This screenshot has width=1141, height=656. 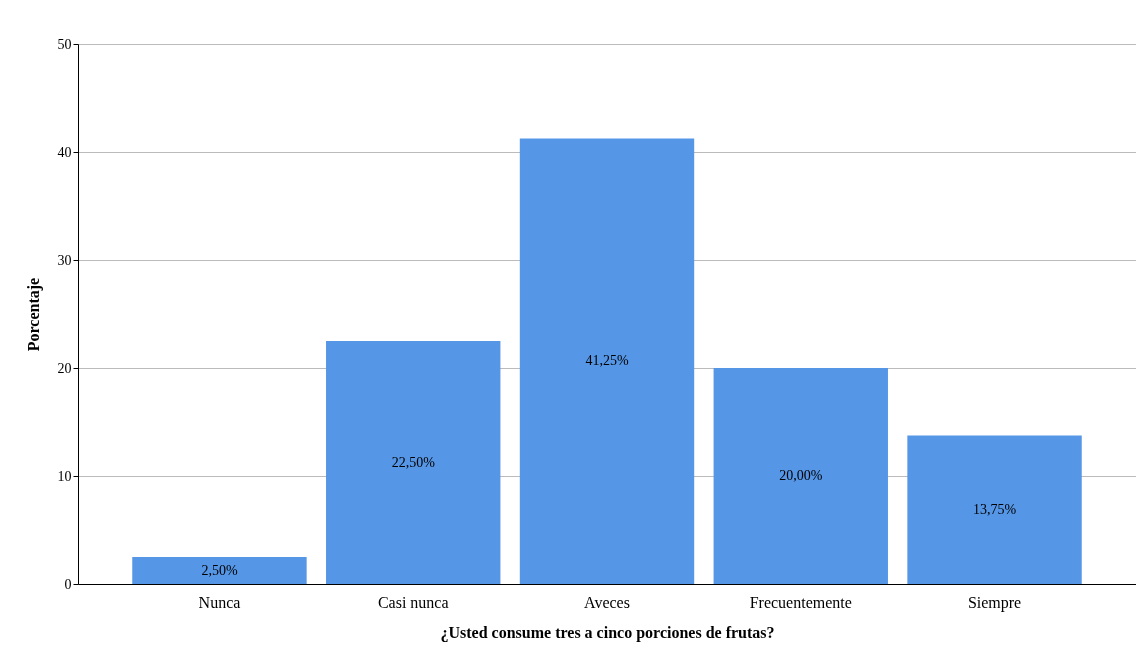 I want to click on y-tick-label: 40, so click(x=64, y=152).